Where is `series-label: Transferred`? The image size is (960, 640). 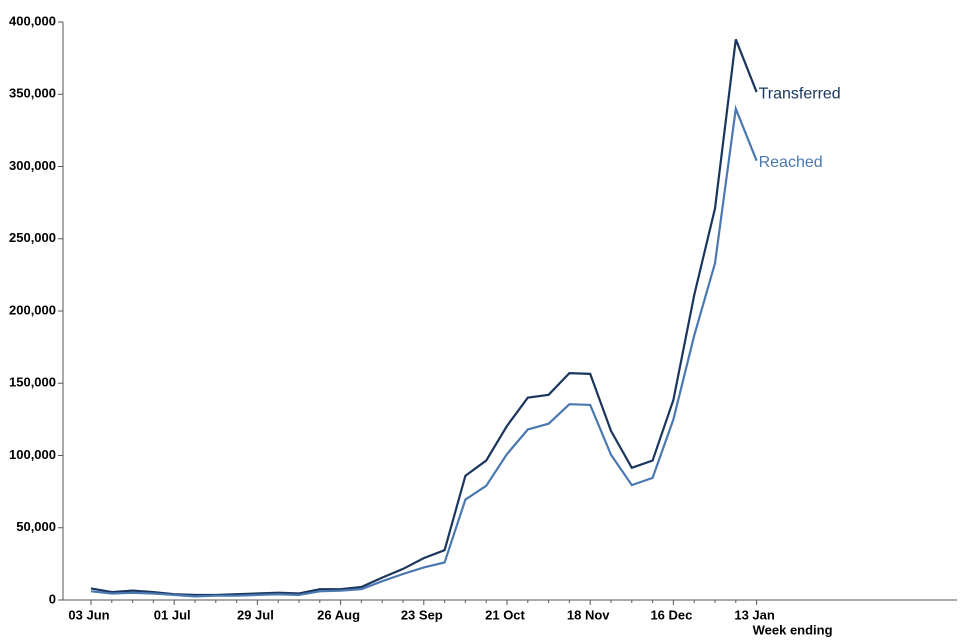
series-label: Transferred is located at coordinates (800, 93).